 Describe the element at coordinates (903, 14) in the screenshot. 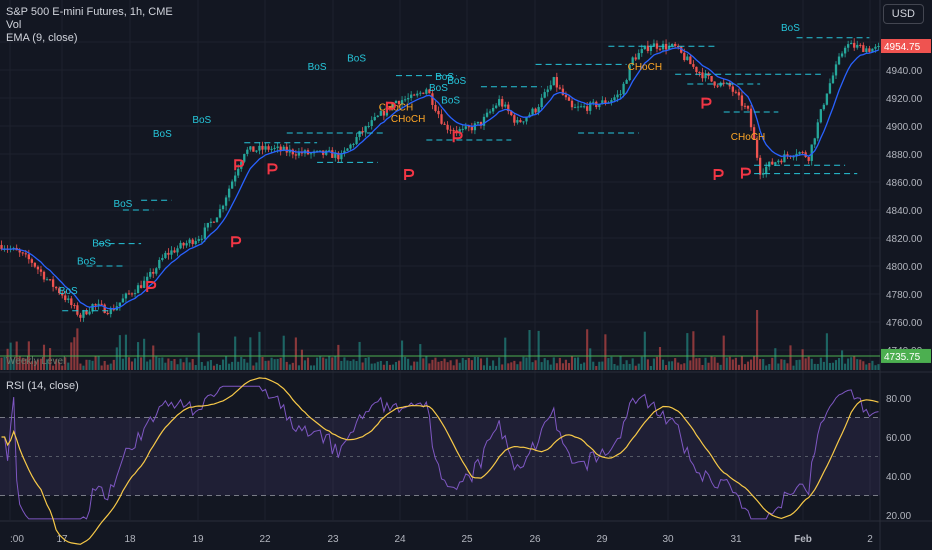

I see `currency-button: USD` at that location.